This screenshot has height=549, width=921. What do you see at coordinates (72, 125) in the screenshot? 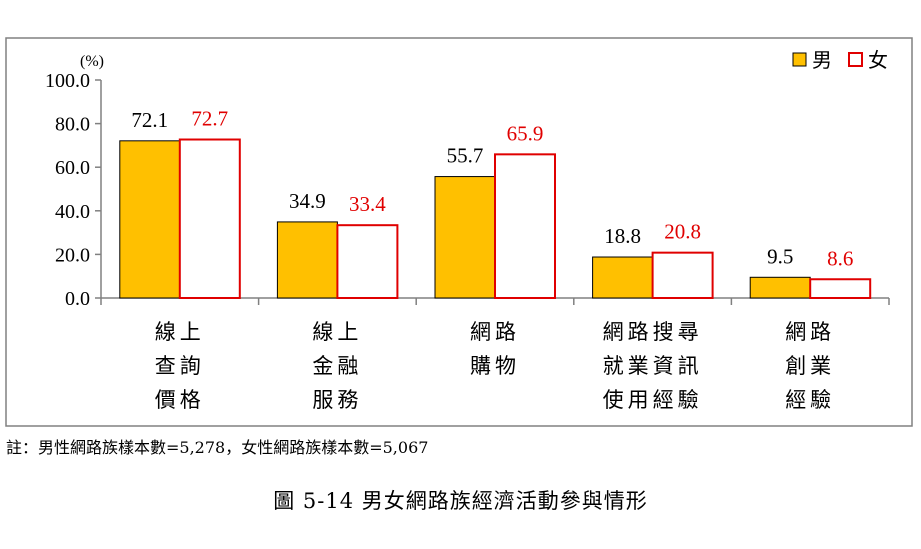
I see `y-tick-label: 80.0` at bounding box center [72, 125].